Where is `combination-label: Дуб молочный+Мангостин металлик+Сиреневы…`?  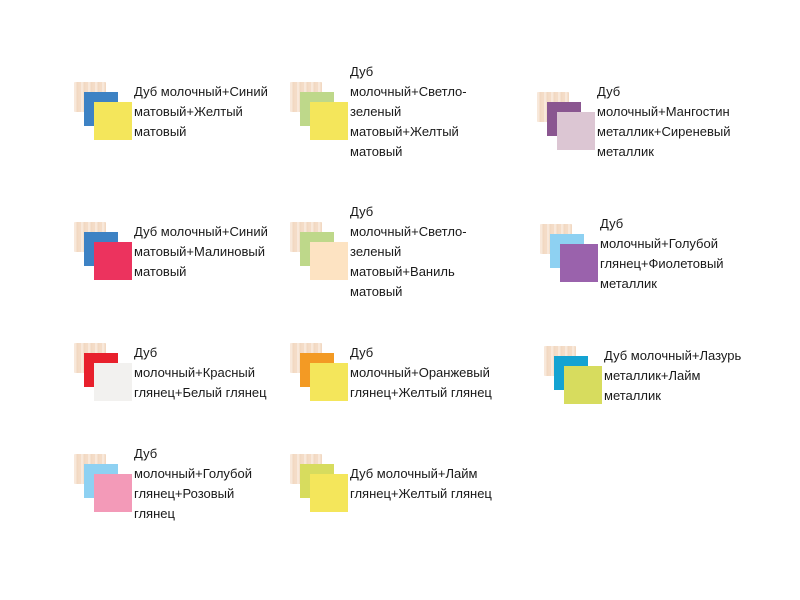 combination-label: Дуб молочный+Мангостин металлик+Сиреневы… is located at coordinates (664, 121).